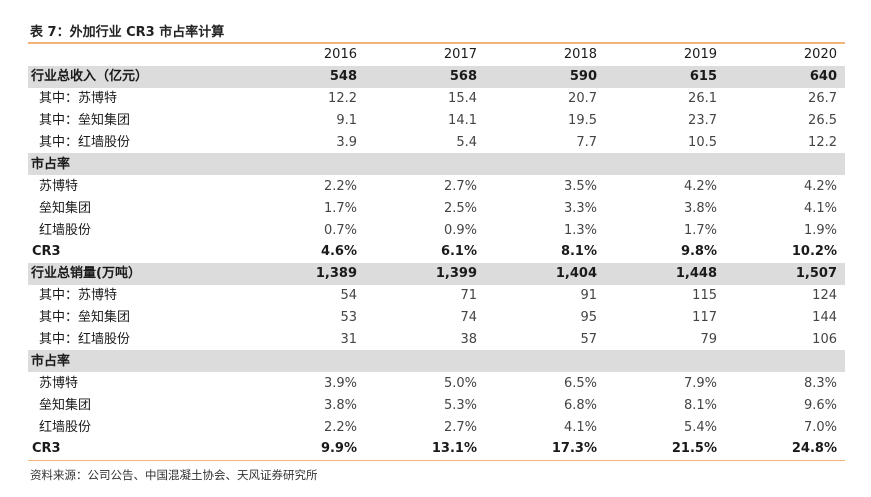 The image size is (871, 497). I want to click on value-cell: 74, so click(468, 318).